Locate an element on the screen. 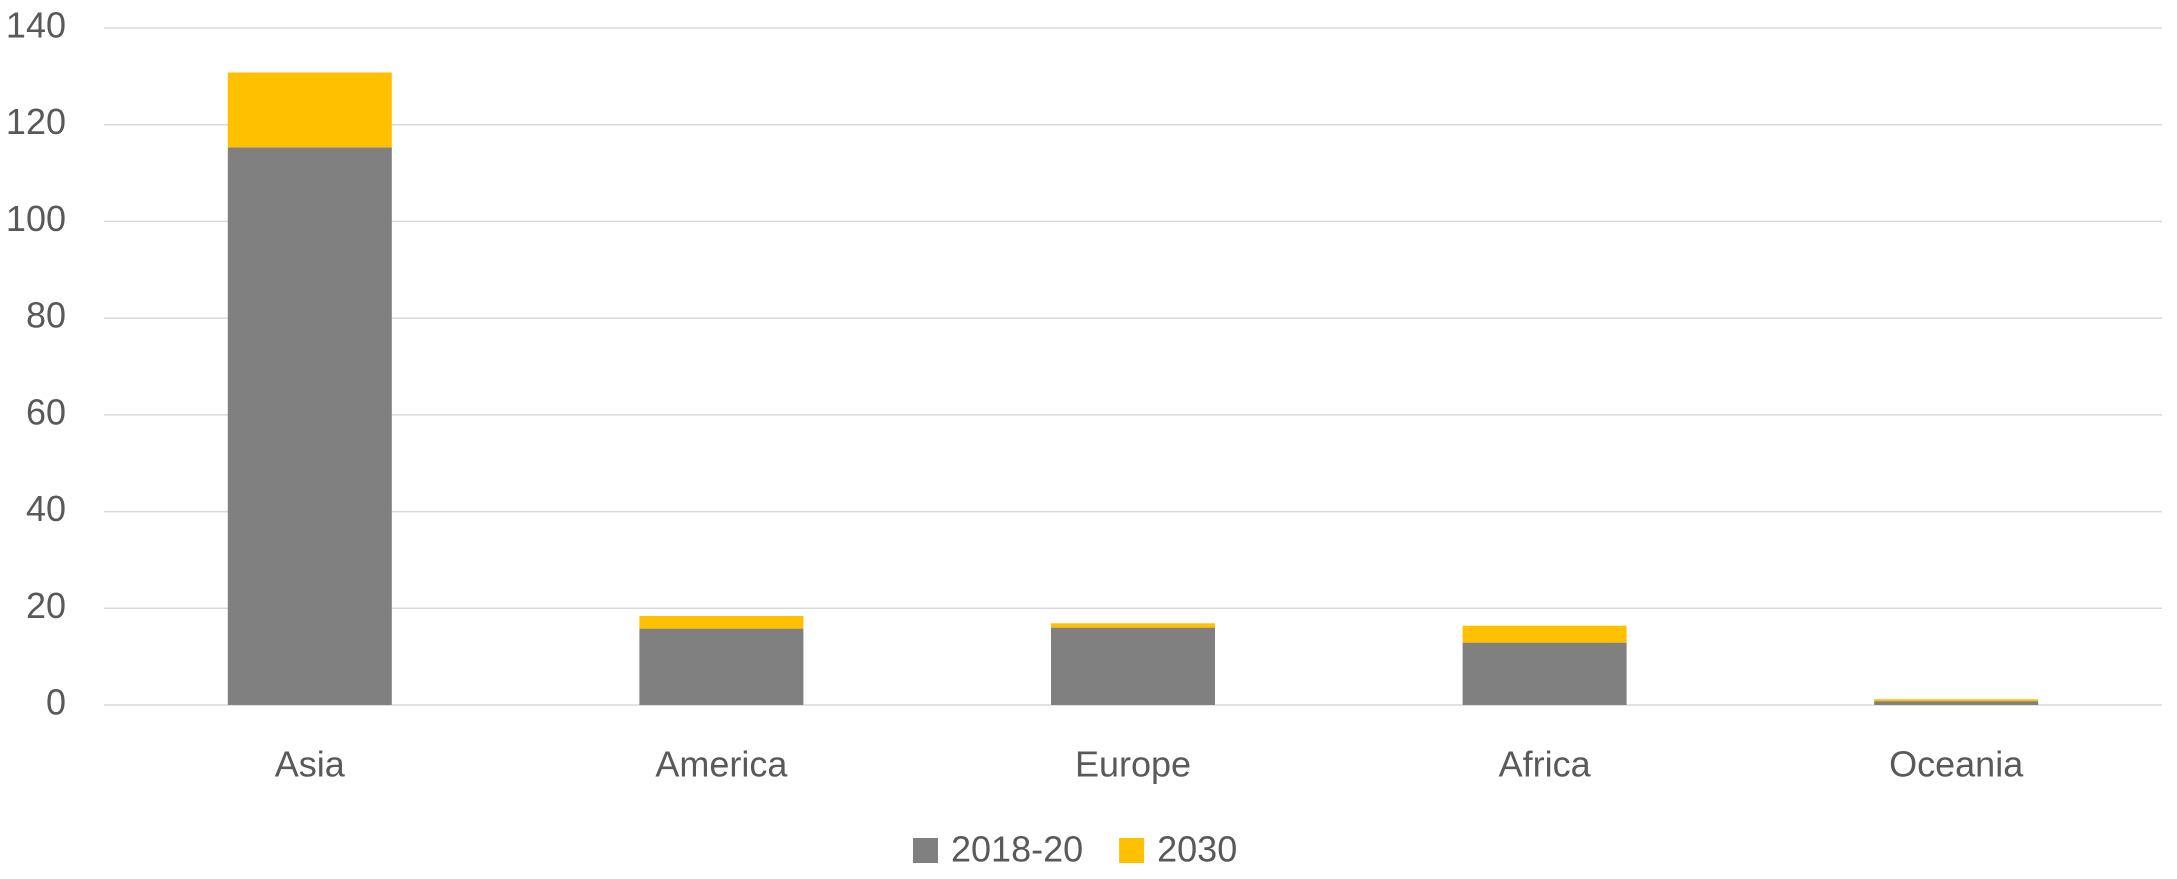 Image resolution: width=2177 pixels, height=879 pixels. y-tick-label: 0 is located at coordinates (56, 702).